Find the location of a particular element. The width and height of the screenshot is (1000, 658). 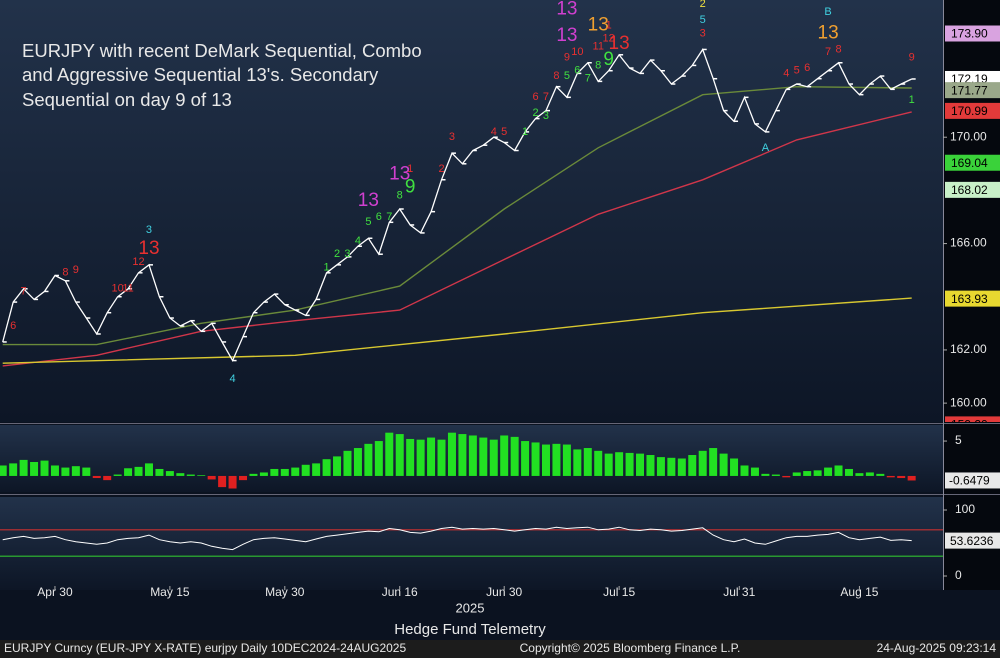

level-label: 168.02 is located at coordinates (969, 190).